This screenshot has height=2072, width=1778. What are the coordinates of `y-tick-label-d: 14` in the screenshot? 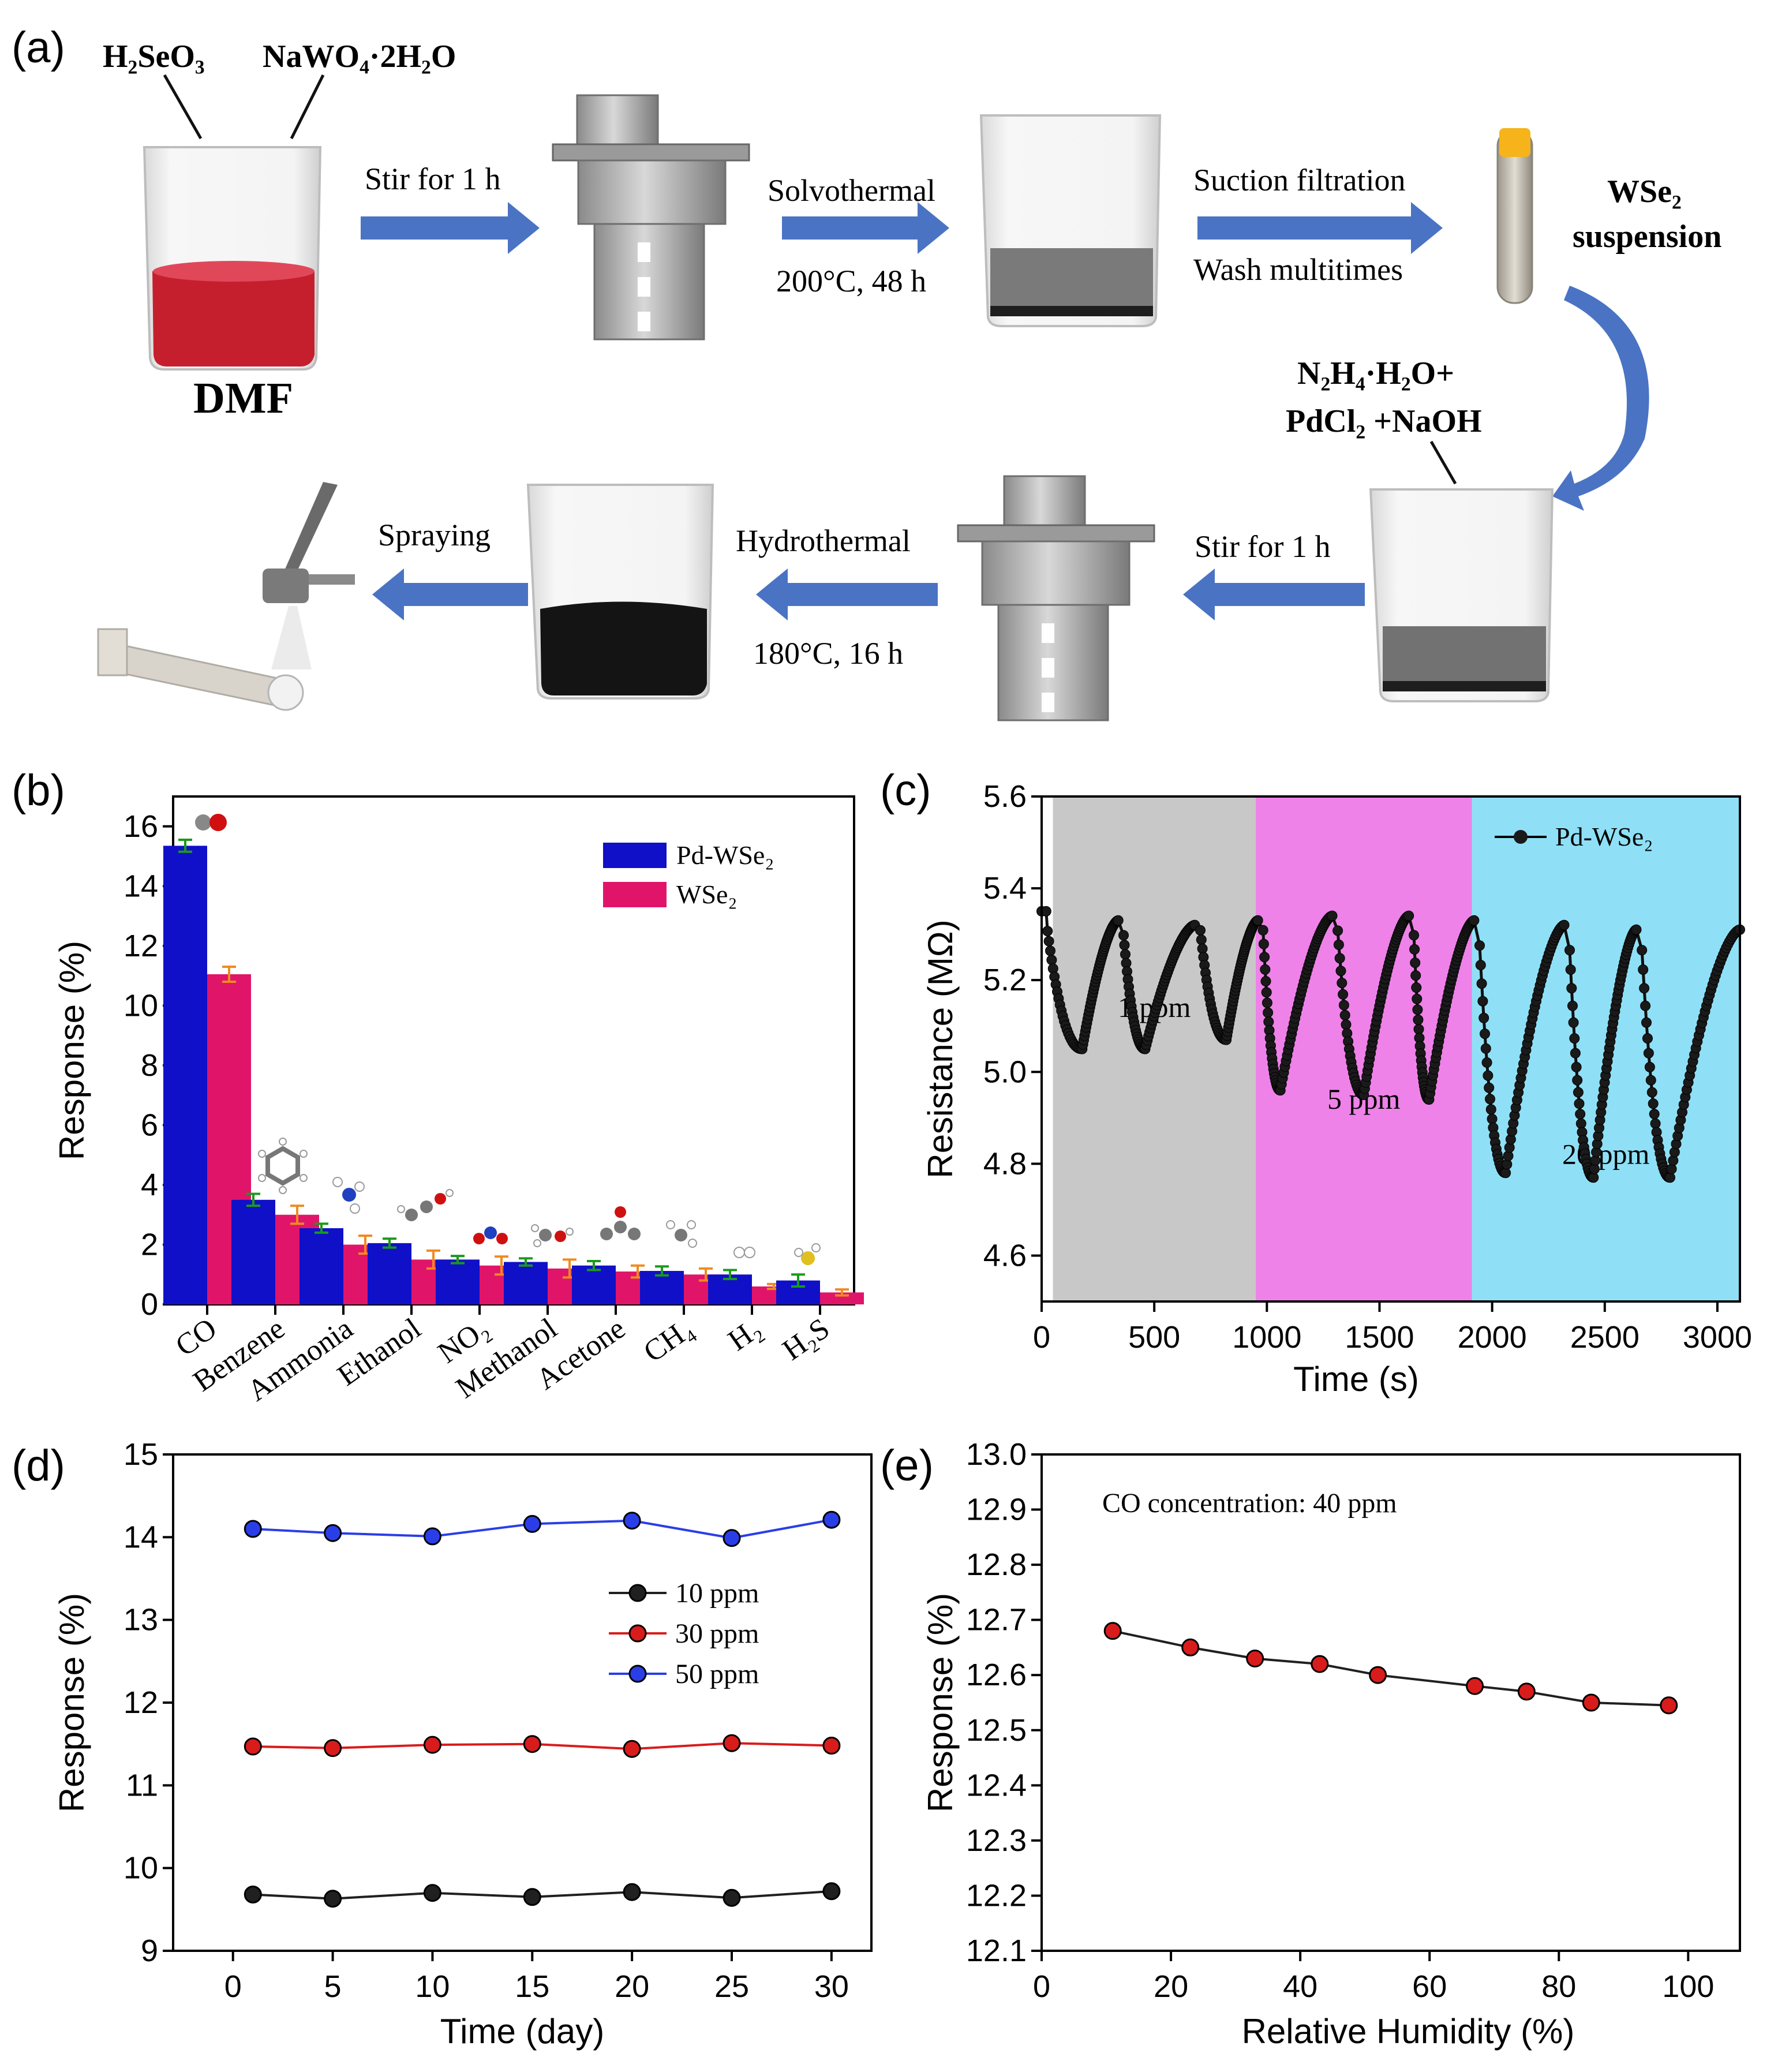 It's located at (140, 1537).